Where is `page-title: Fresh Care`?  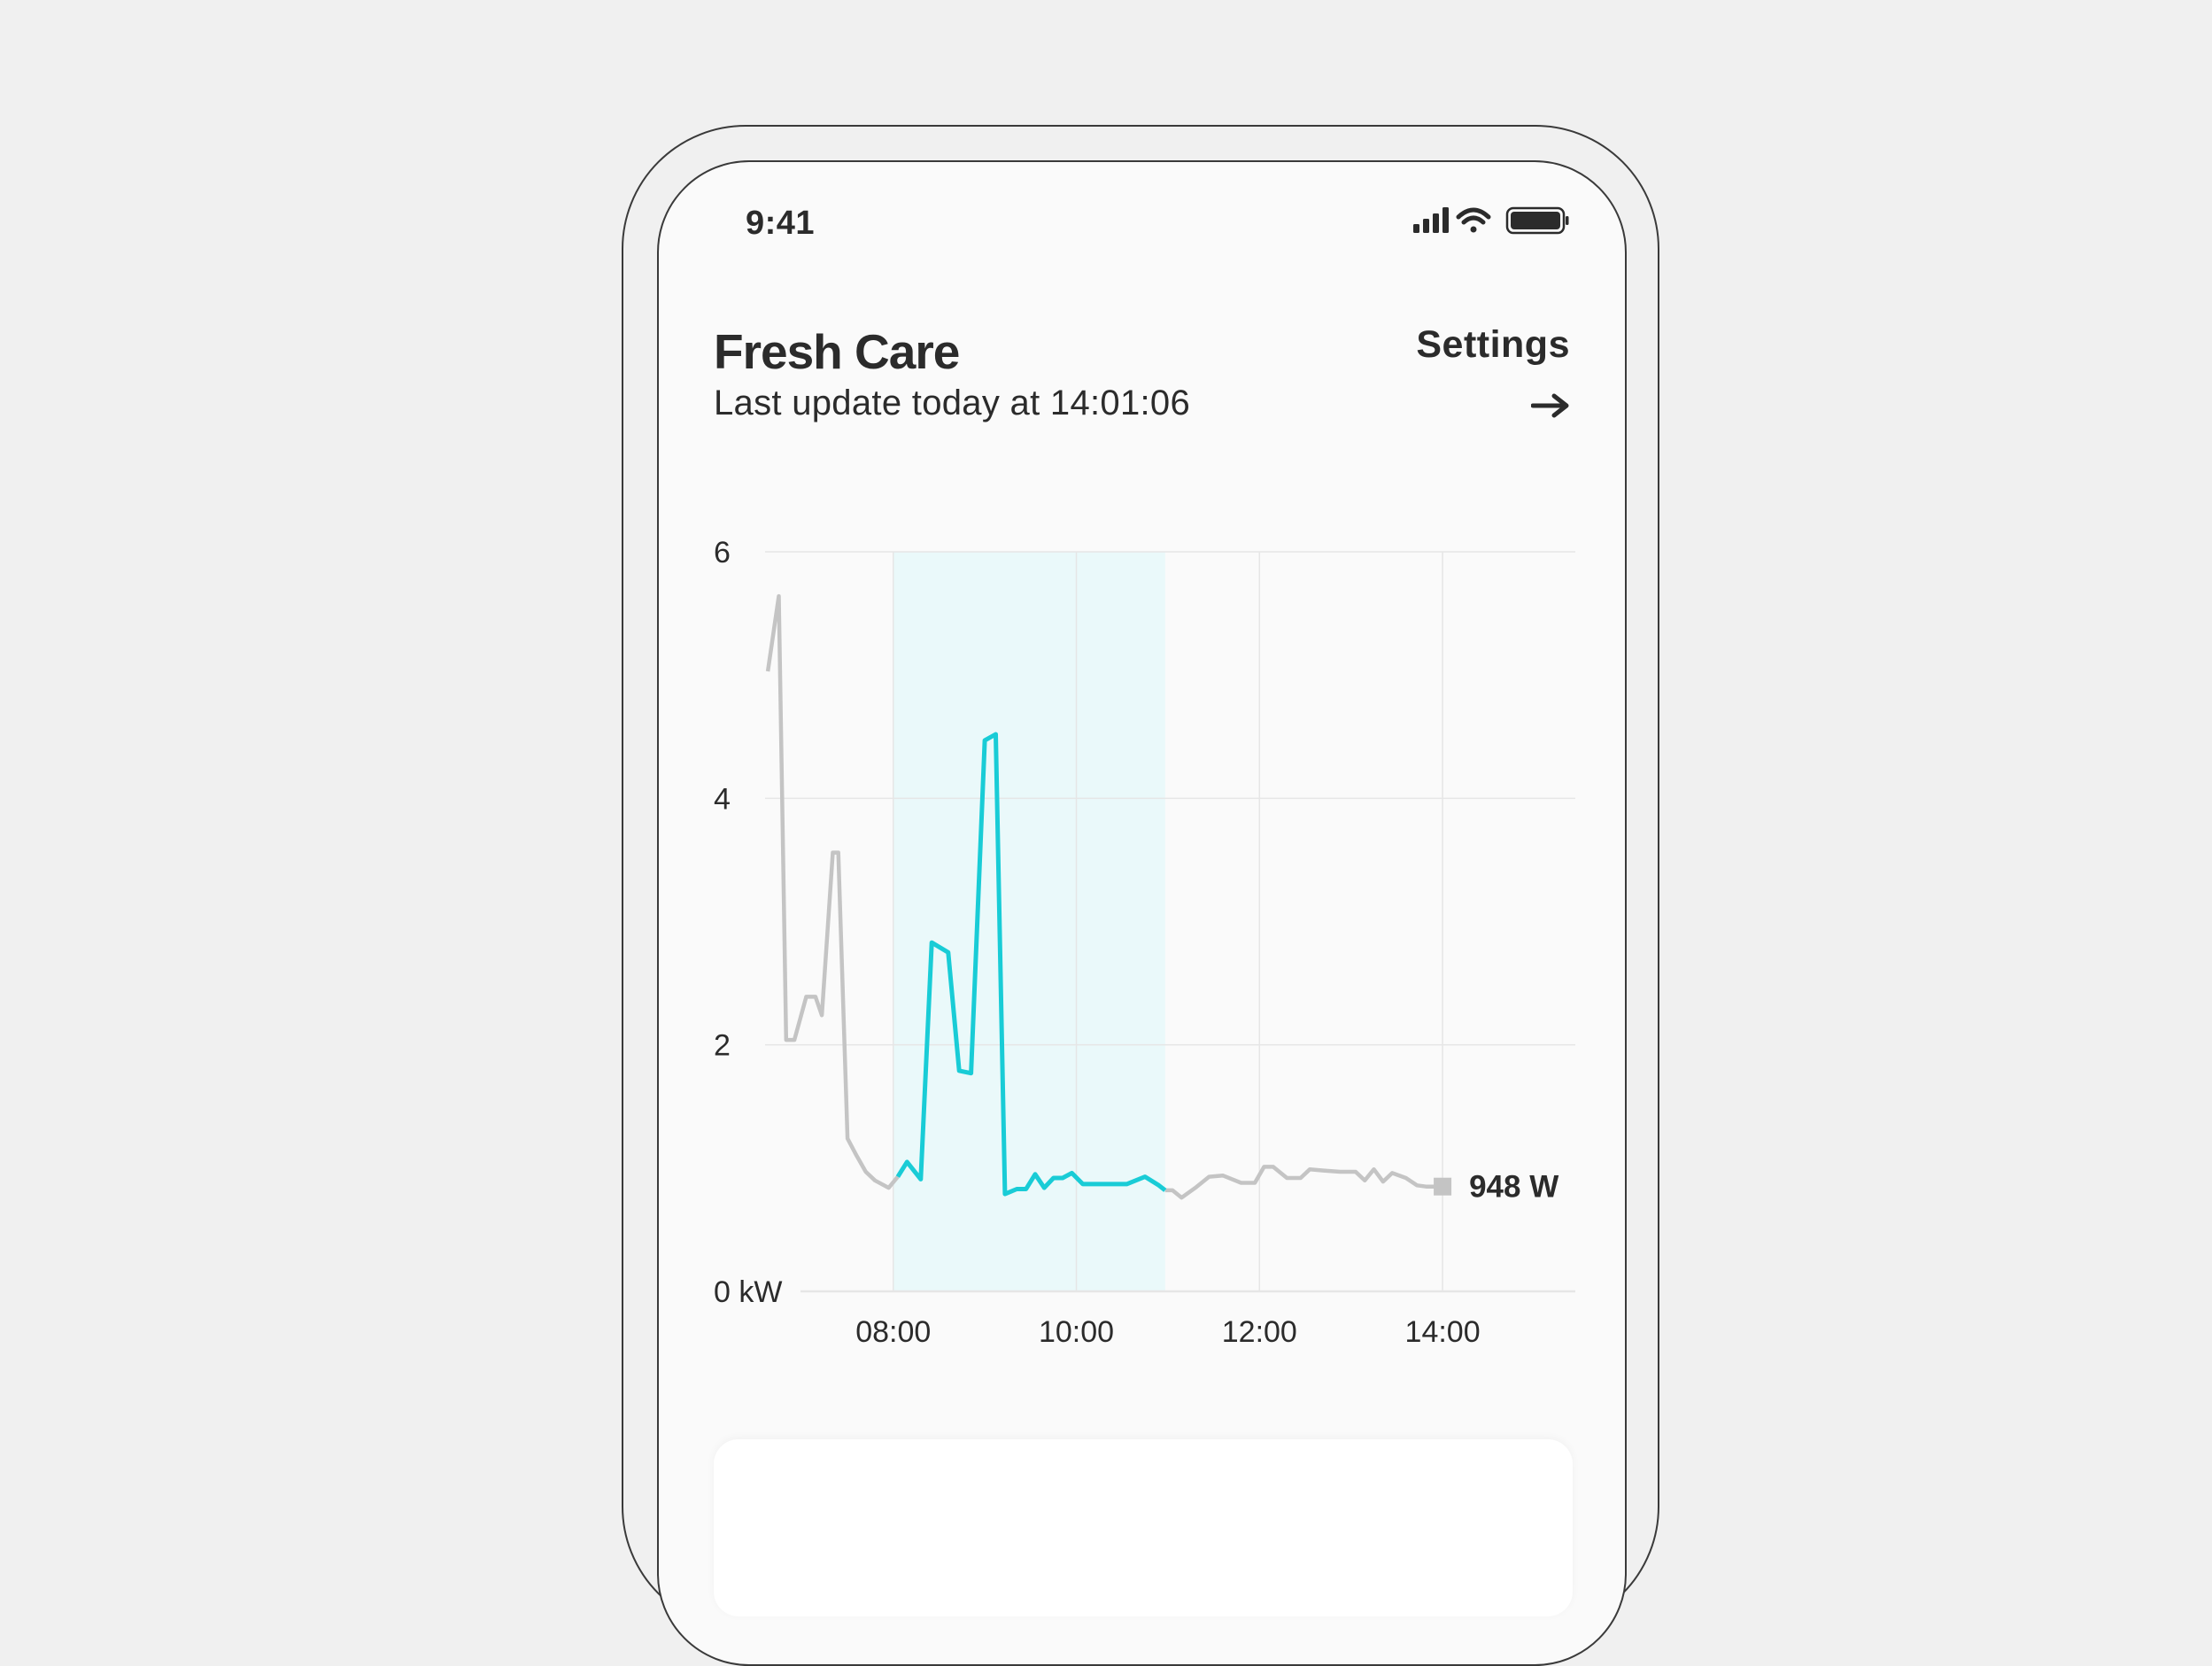 page-title: Fresh Care is located at coordinates (837, 351).